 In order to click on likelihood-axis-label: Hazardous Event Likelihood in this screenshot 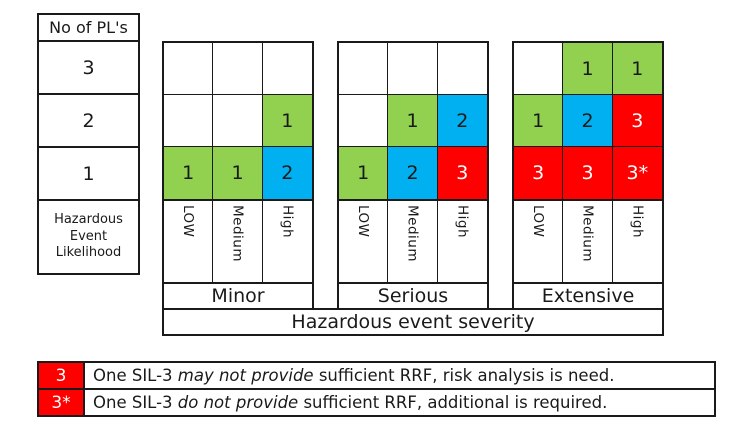, I will do `click(88, 236)`.